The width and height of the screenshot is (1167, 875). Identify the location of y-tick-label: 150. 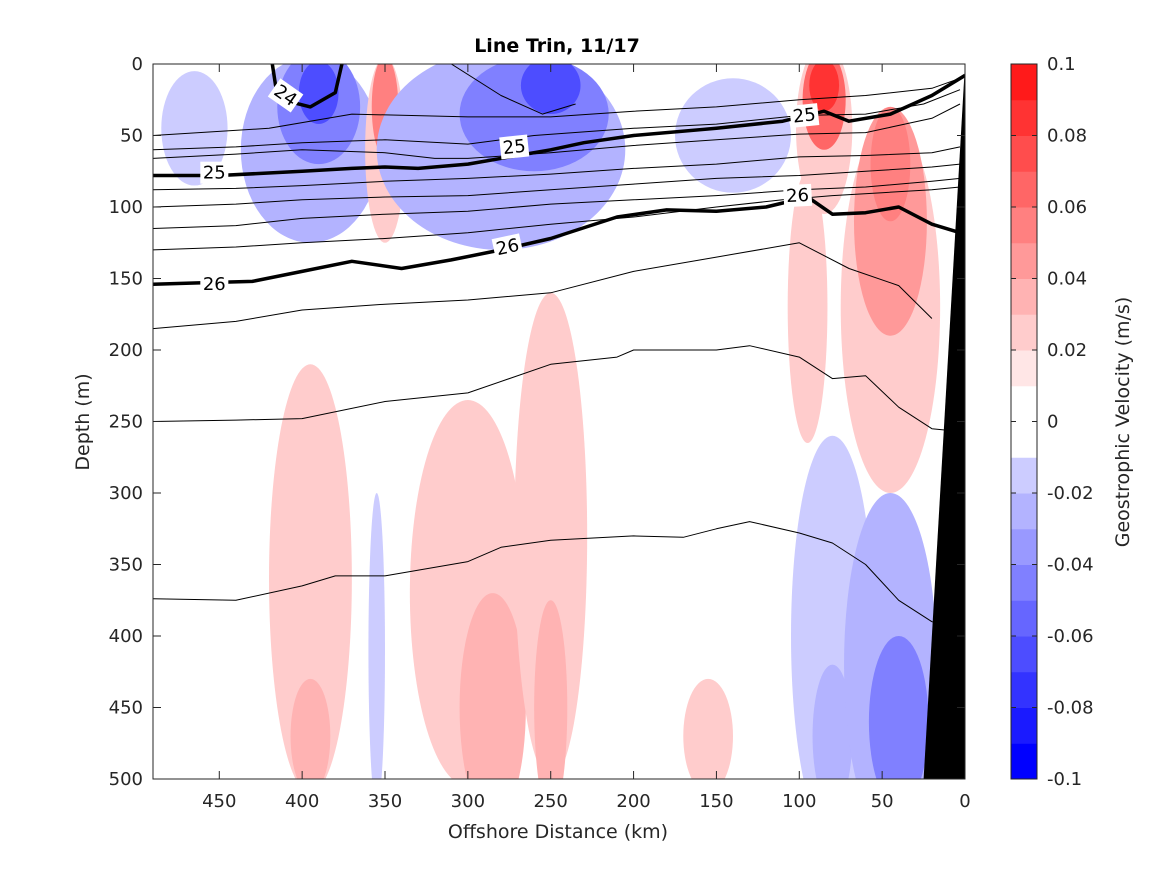
(126, 279).